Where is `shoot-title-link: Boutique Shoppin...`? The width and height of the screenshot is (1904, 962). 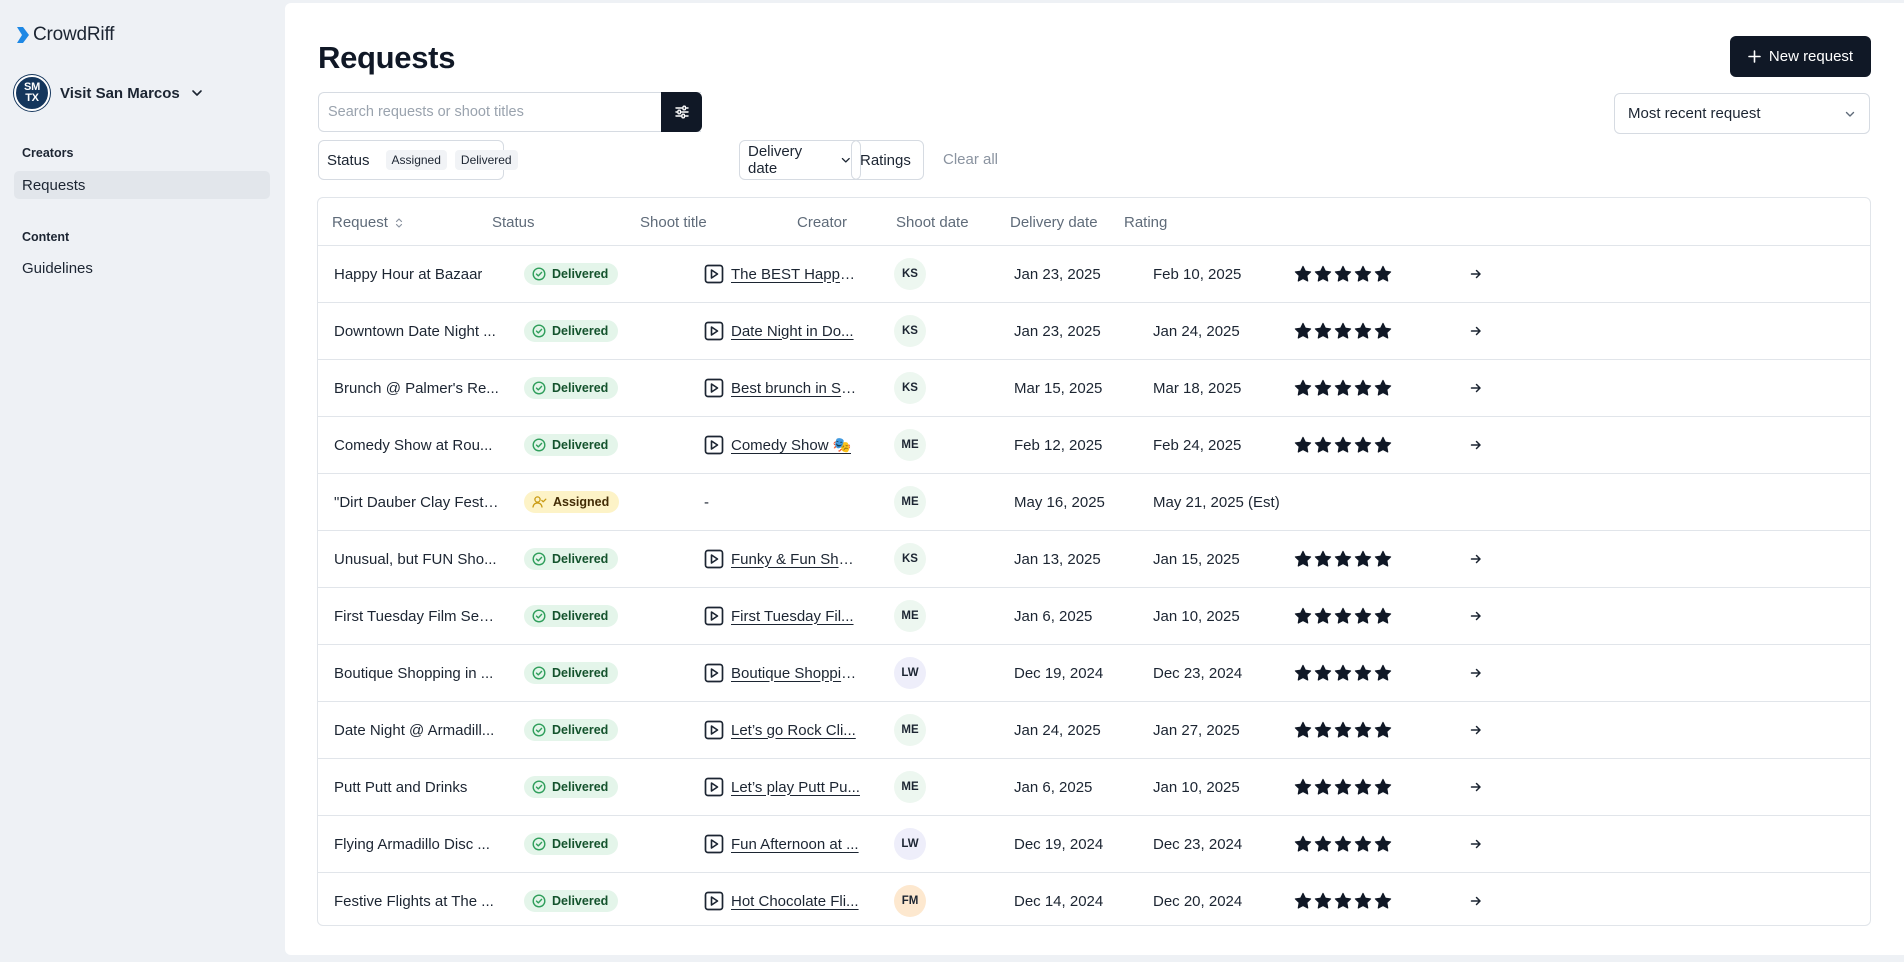 shoot-title-link: Boutique Shoppin... is located at coordinates (796, 673).